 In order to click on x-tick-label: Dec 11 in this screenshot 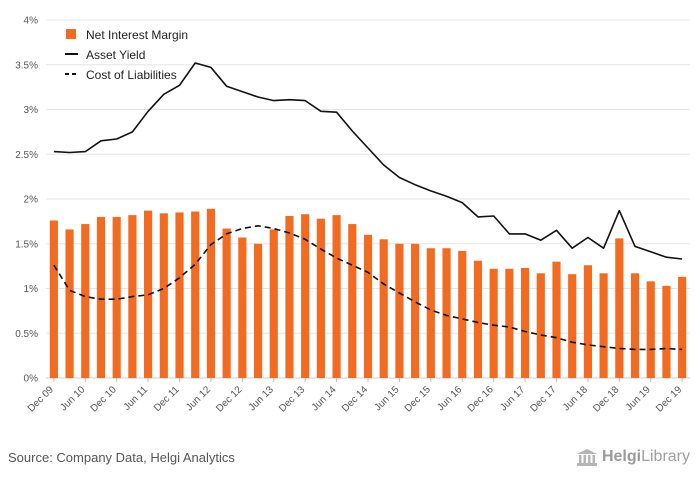, I will do `click(167, 399)`.